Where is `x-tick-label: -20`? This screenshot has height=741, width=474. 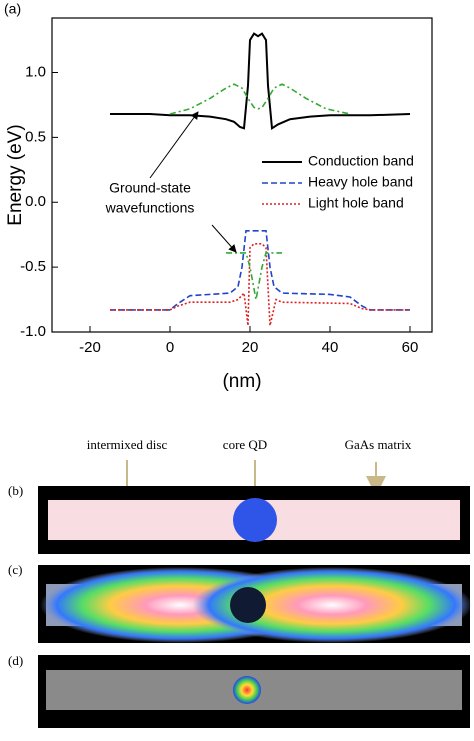 x-tick-label: -20 is located at coordinates (90, 347).